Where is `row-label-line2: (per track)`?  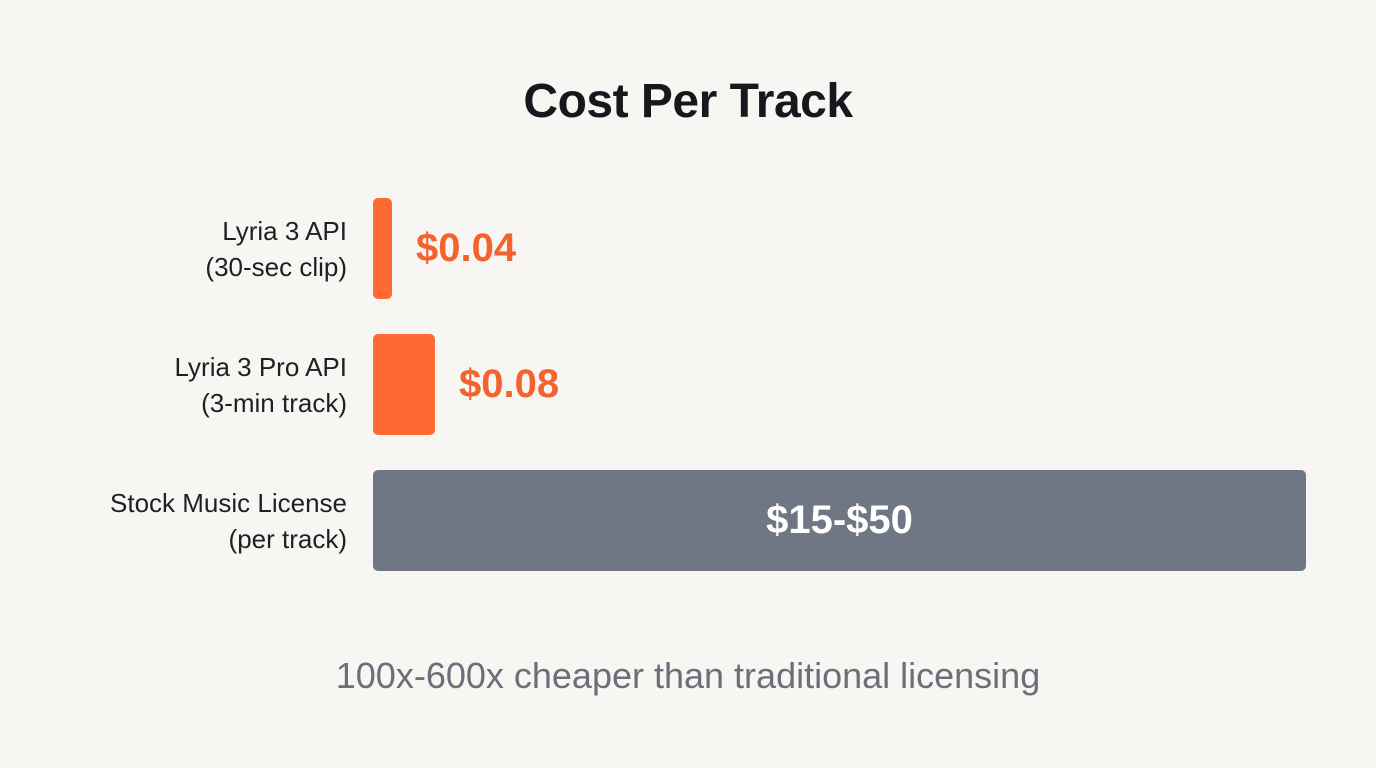 row-label-line2: (per track) is located at coordinates (287, 539).